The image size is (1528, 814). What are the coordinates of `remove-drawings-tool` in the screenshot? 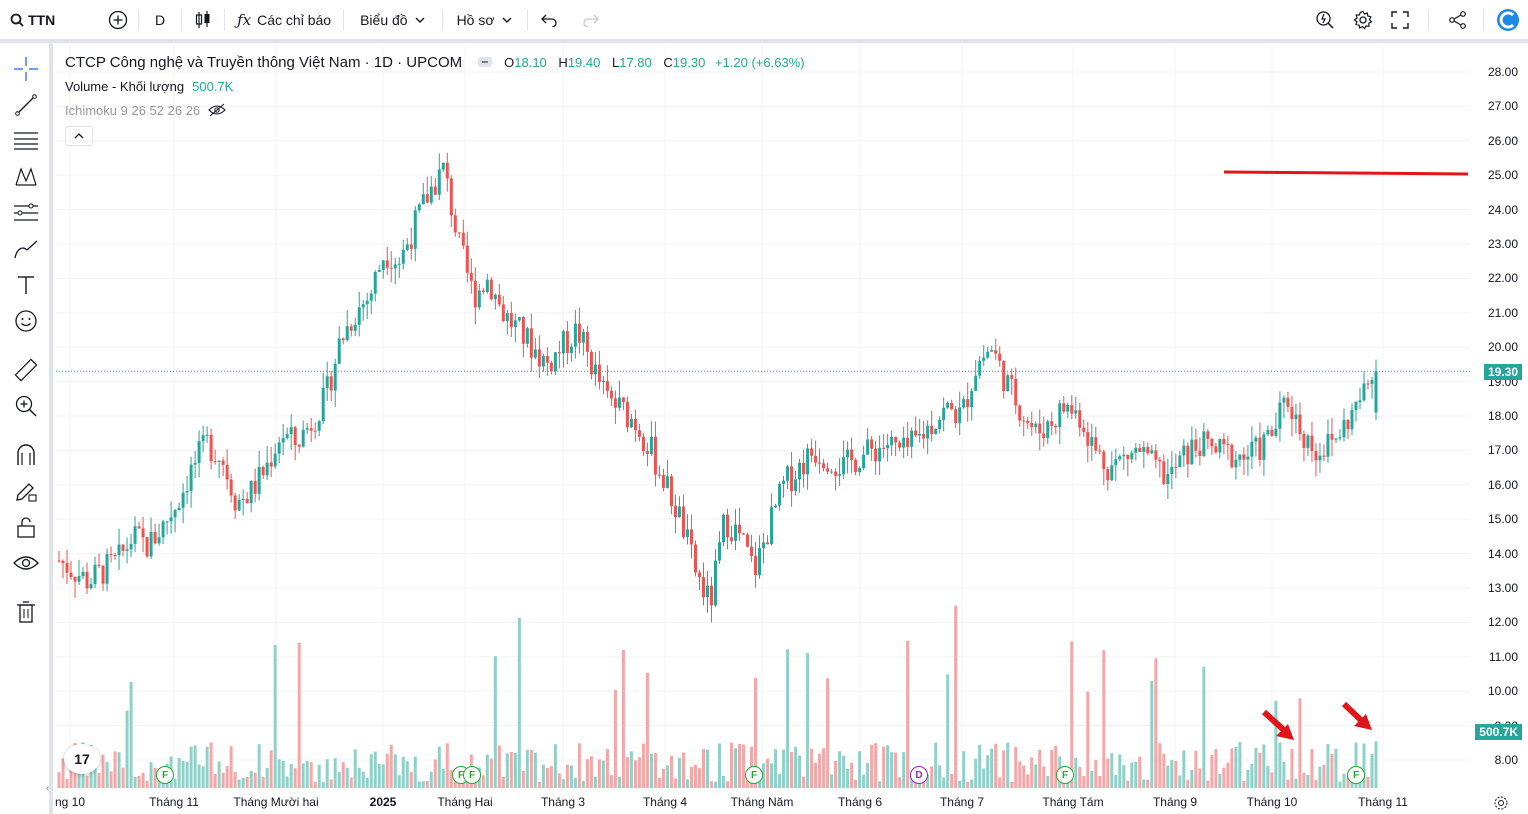 It's located at (26, 612).